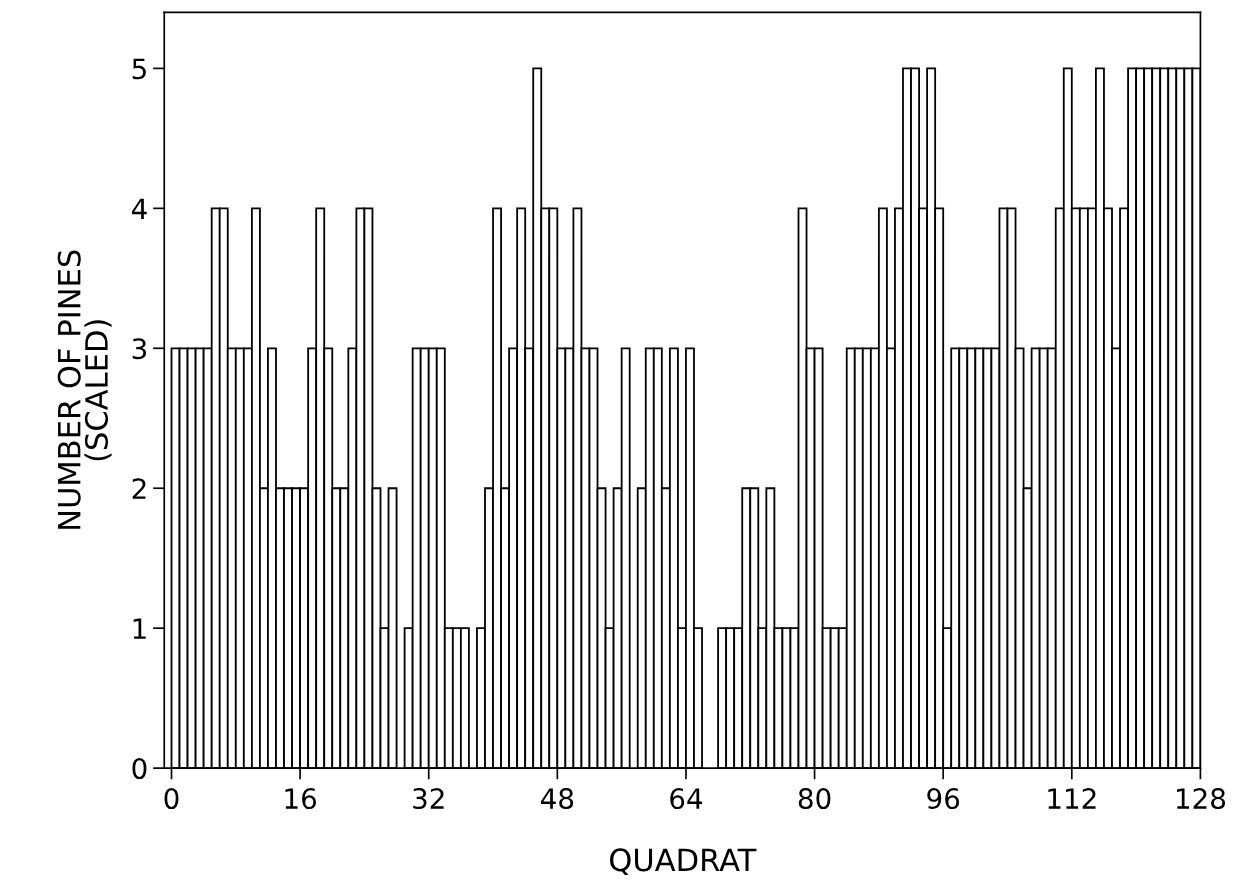 The image size is (1235, 888). Describe the element at coordinates (139, 769) in the screenshot. I see `y-tick-label: 0` at that location.